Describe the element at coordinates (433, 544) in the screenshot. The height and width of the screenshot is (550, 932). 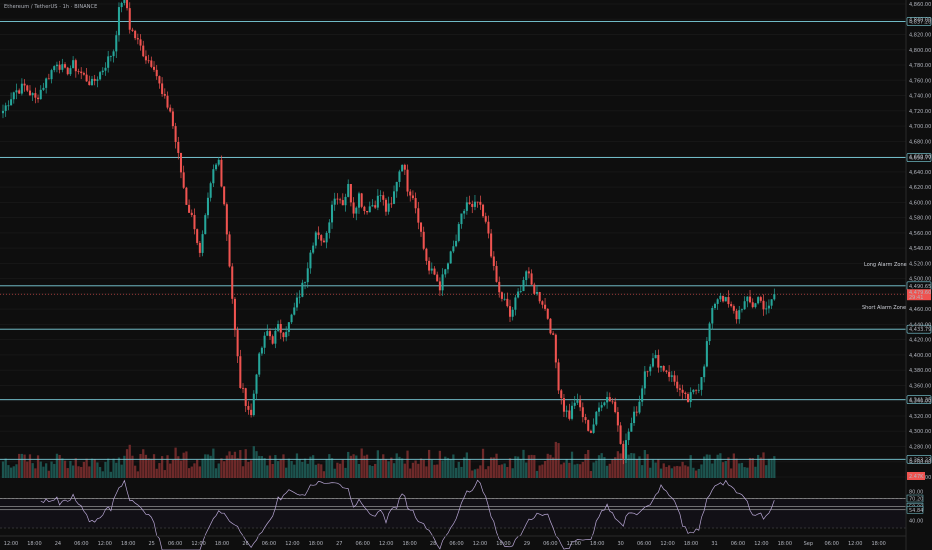
I see `time-tick-label: 28` at that location.